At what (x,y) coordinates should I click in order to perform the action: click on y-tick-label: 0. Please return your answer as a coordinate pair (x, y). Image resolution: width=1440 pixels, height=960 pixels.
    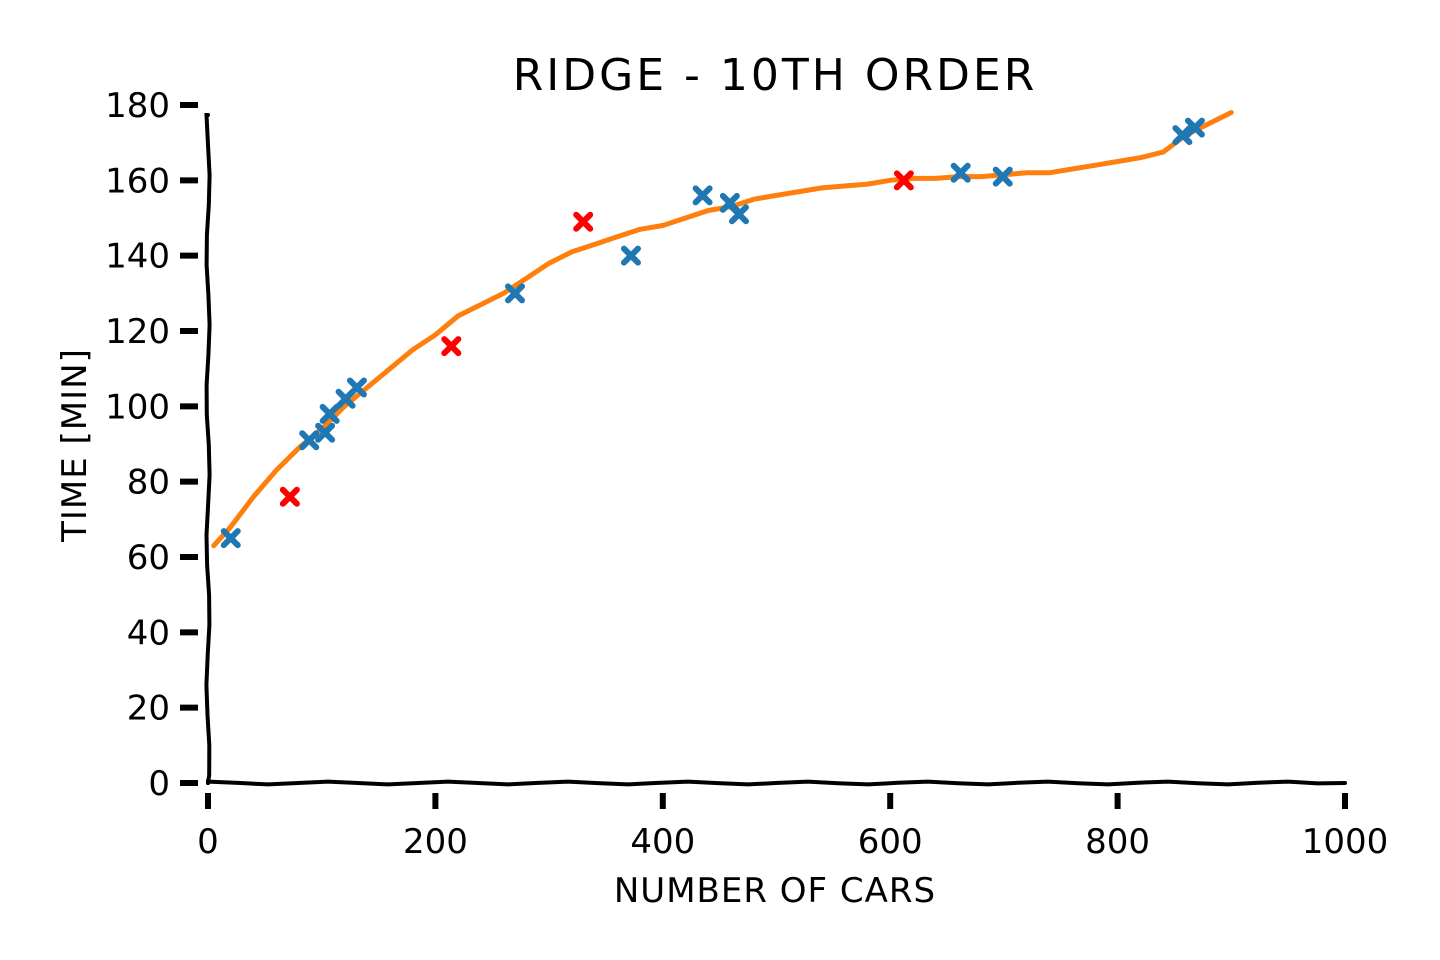
    Looking at the image, I should click on (159, 784).